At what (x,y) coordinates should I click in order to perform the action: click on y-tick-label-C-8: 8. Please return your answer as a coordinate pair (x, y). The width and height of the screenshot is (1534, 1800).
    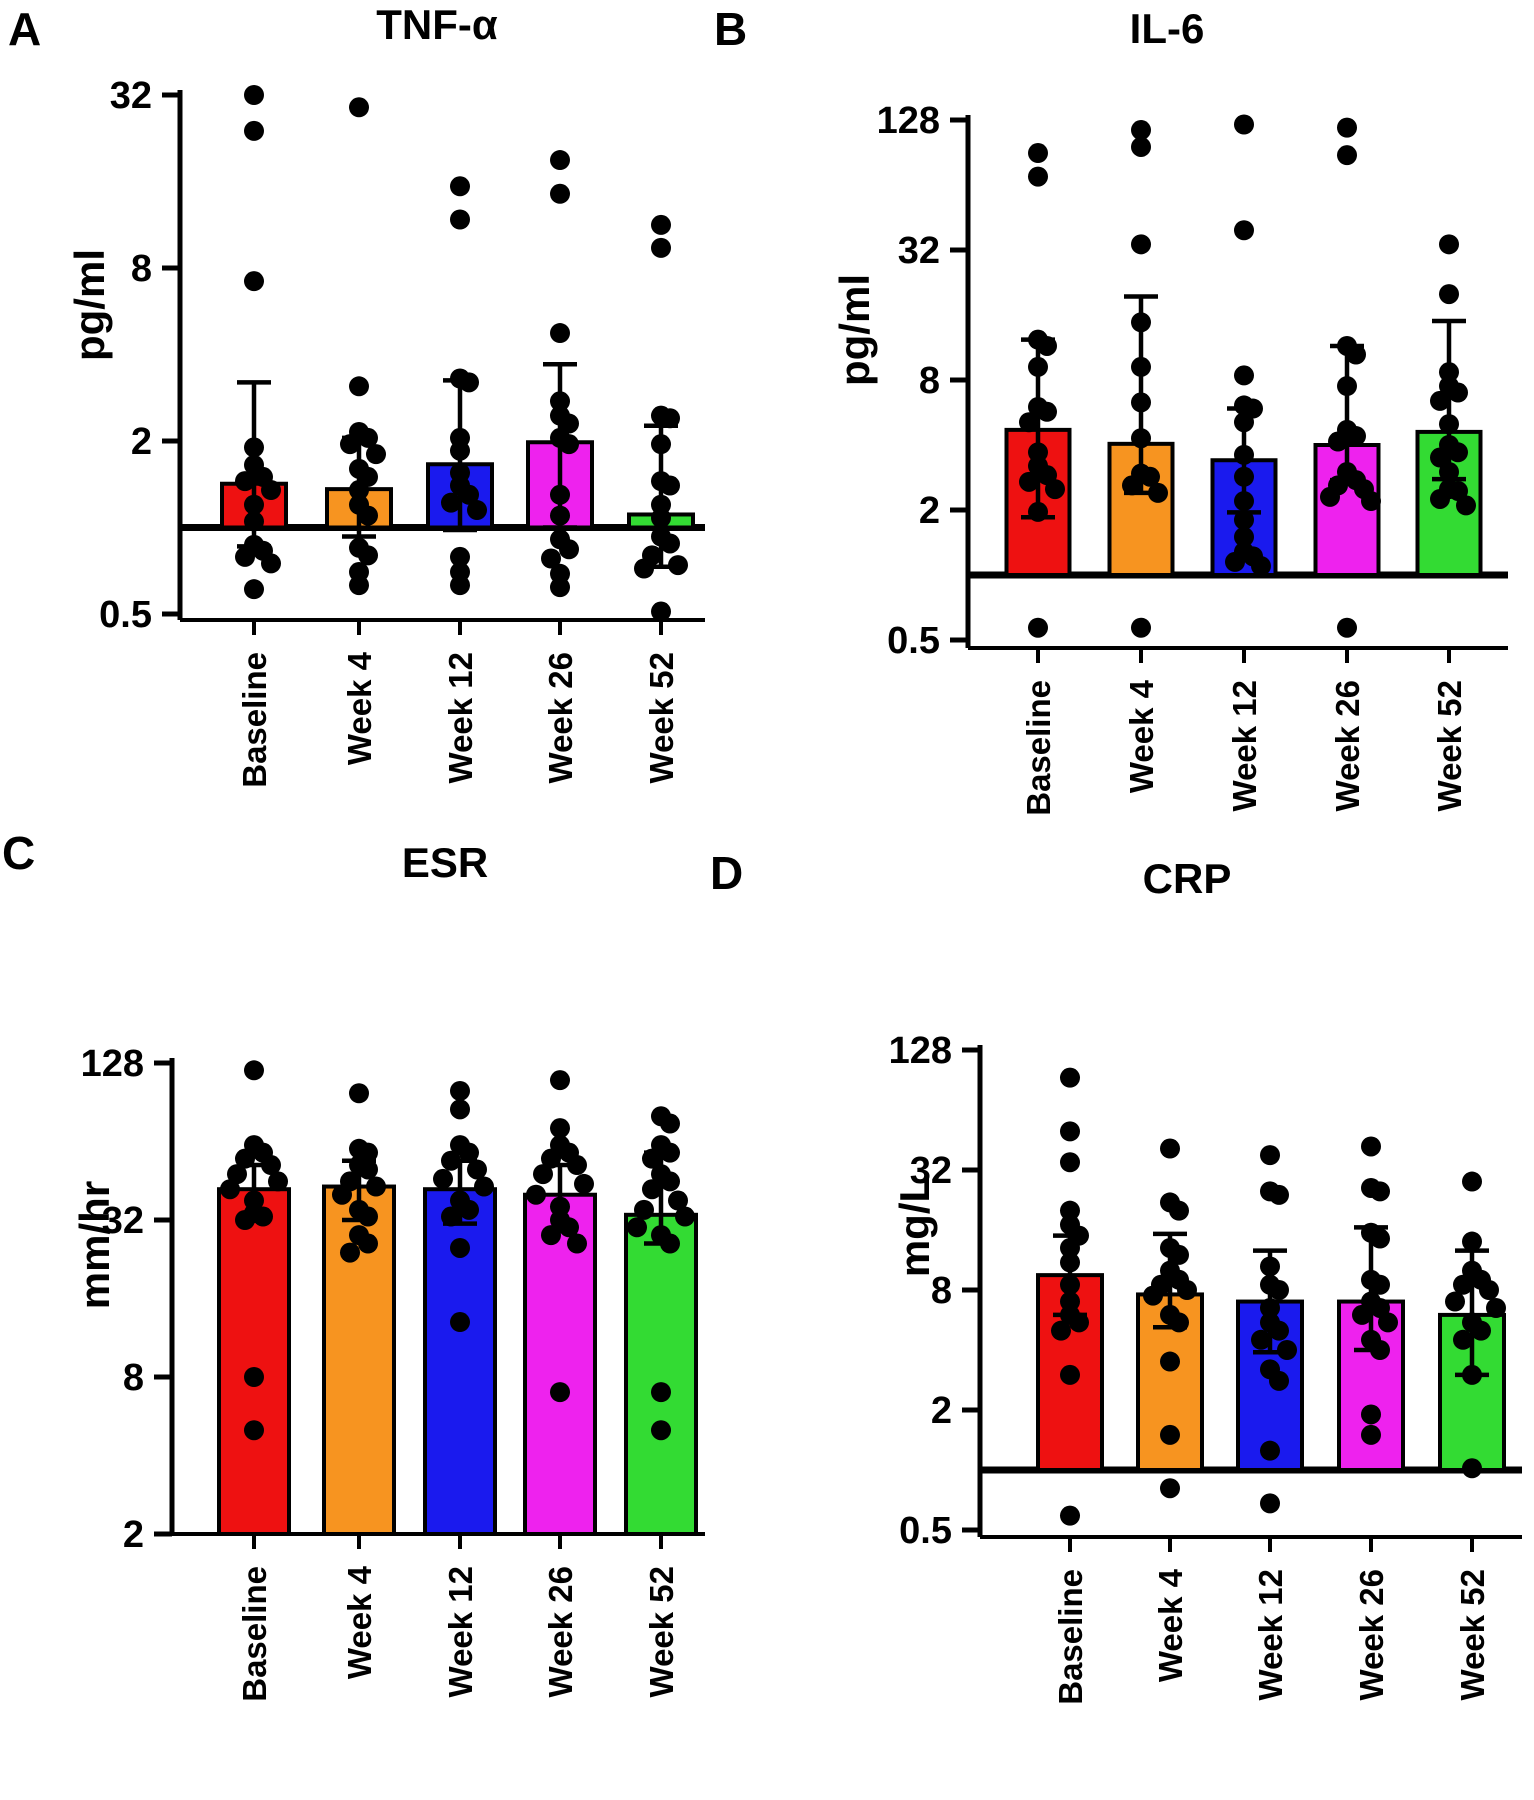
    Looking at the image, I should click on (133, 1378).